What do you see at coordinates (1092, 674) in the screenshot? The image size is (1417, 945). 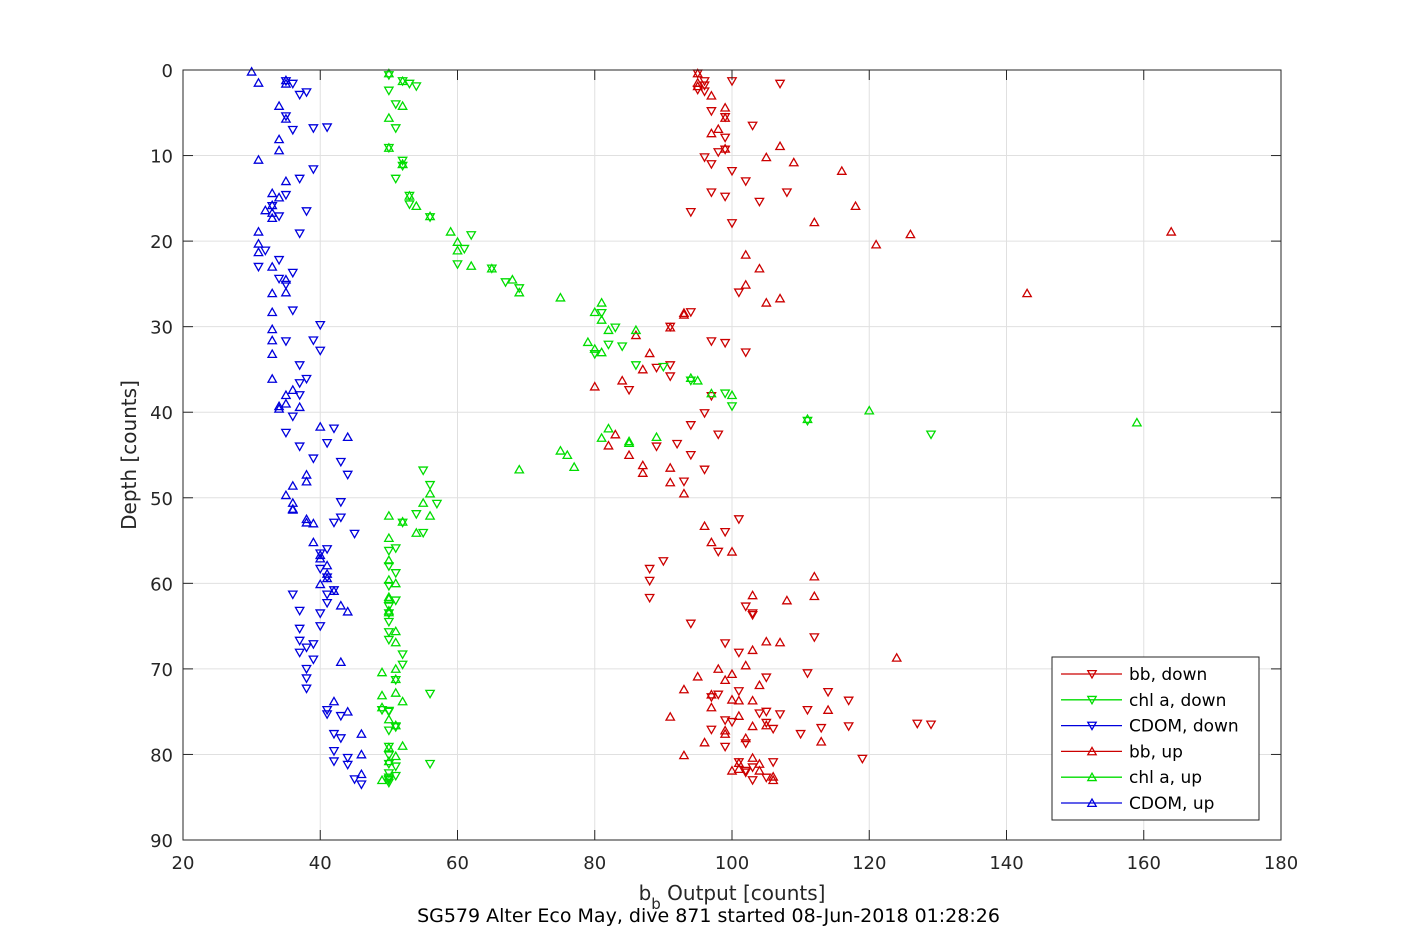 I see `legend-marker` at bounding box center [1092, 674].